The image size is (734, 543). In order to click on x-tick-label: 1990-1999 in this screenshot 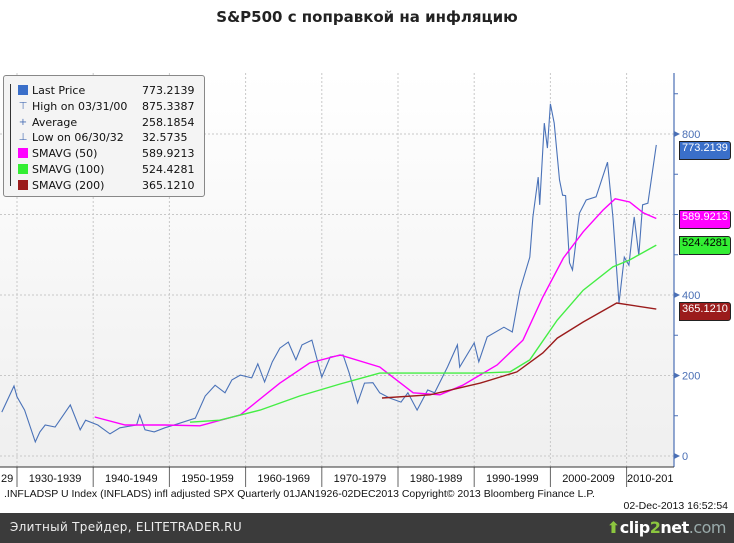, I will do `click(512, 479)`.